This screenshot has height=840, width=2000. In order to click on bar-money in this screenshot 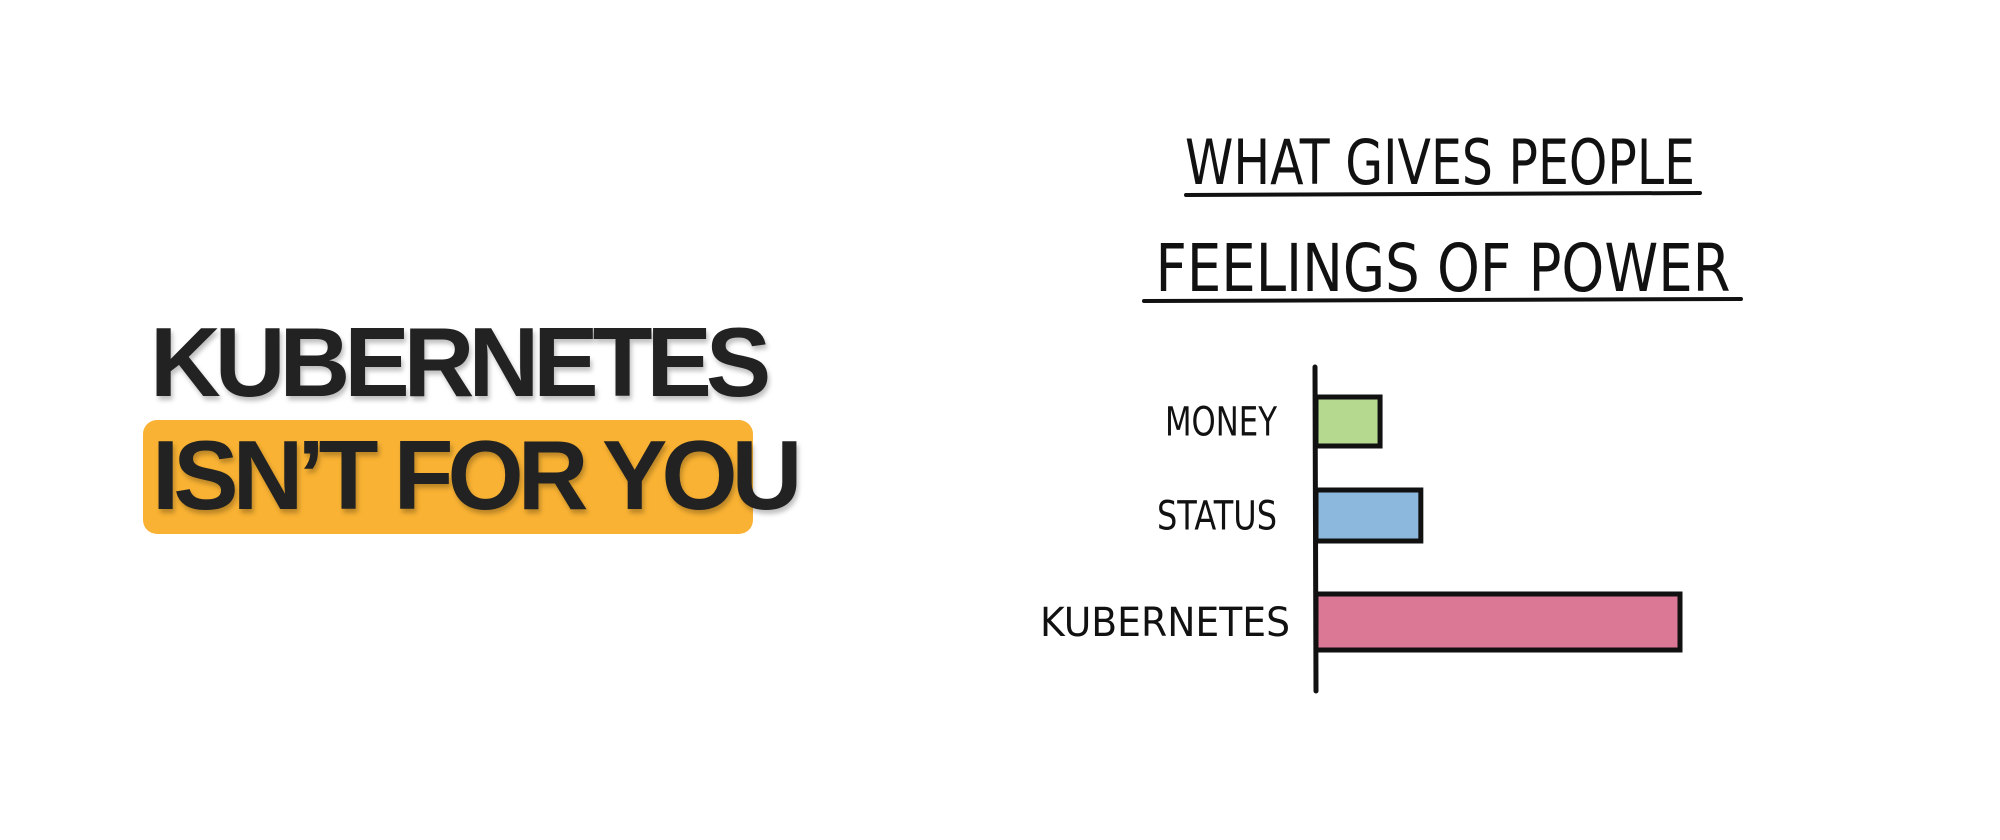, I will do `click(1348, 421)`.